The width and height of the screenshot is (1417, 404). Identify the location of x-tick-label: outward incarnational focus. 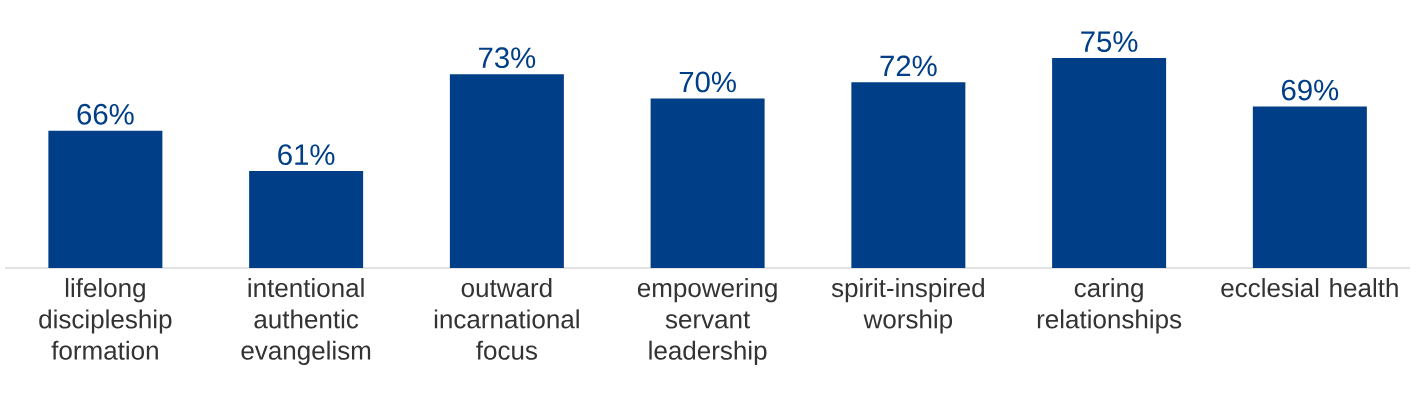
(506, 319).